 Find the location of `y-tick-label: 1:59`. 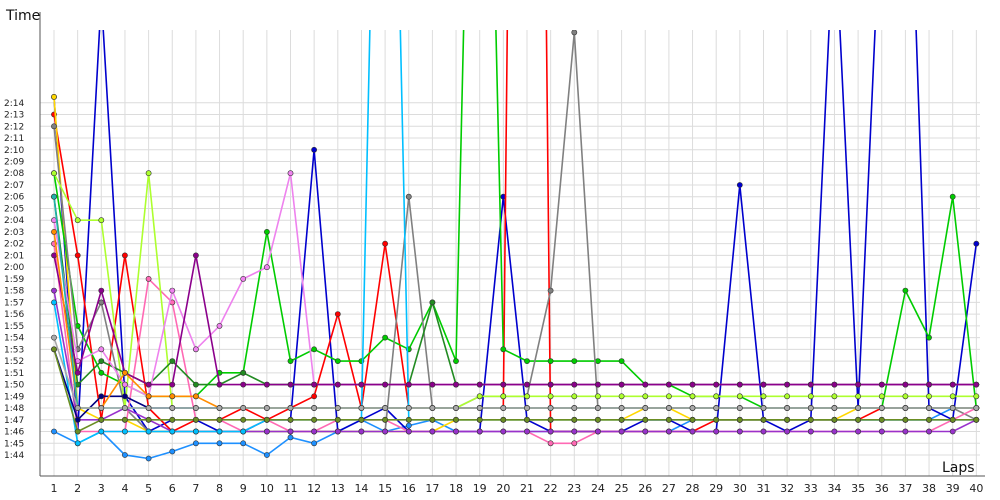

y-tick-label: 1:59 is located at coordinates (14, 280).